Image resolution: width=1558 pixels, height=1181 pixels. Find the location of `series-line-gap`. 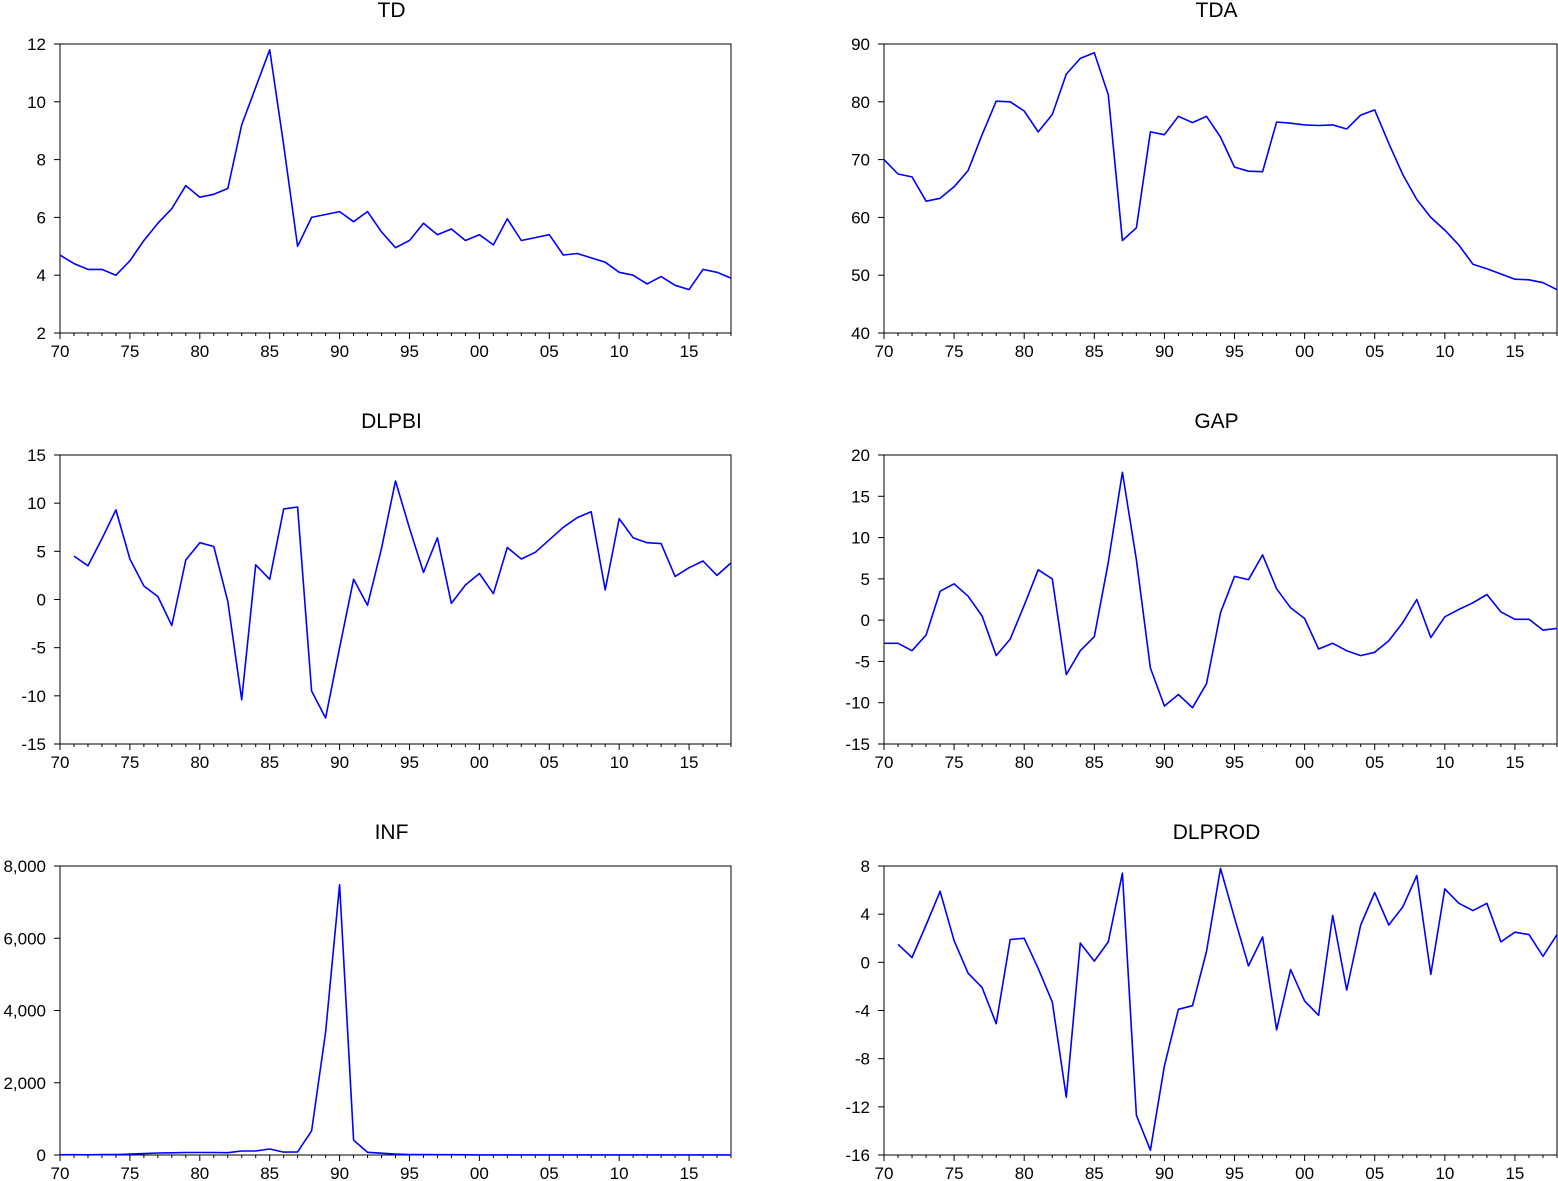

series-line-gap is located at coordinates (1220, 590).